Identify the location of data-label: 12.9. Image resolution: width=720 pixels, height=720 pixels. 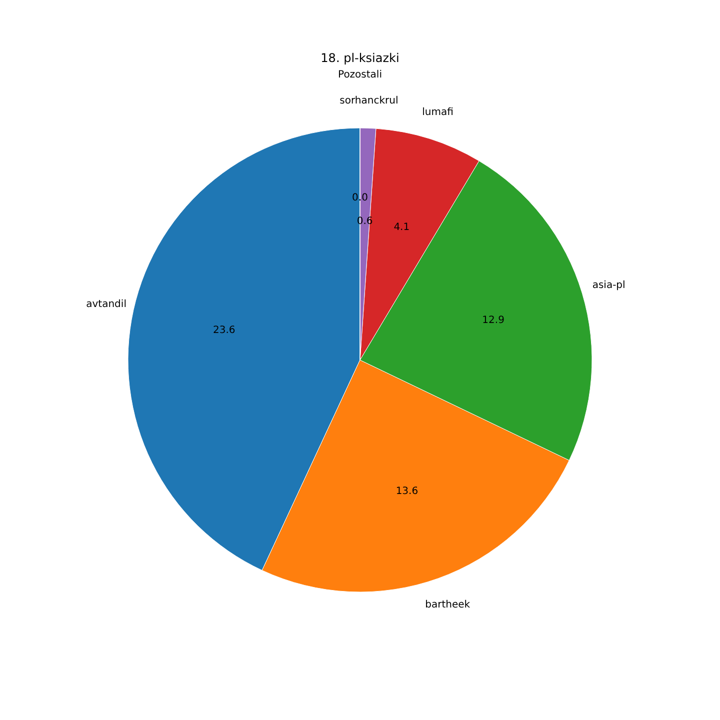
(493, 320).